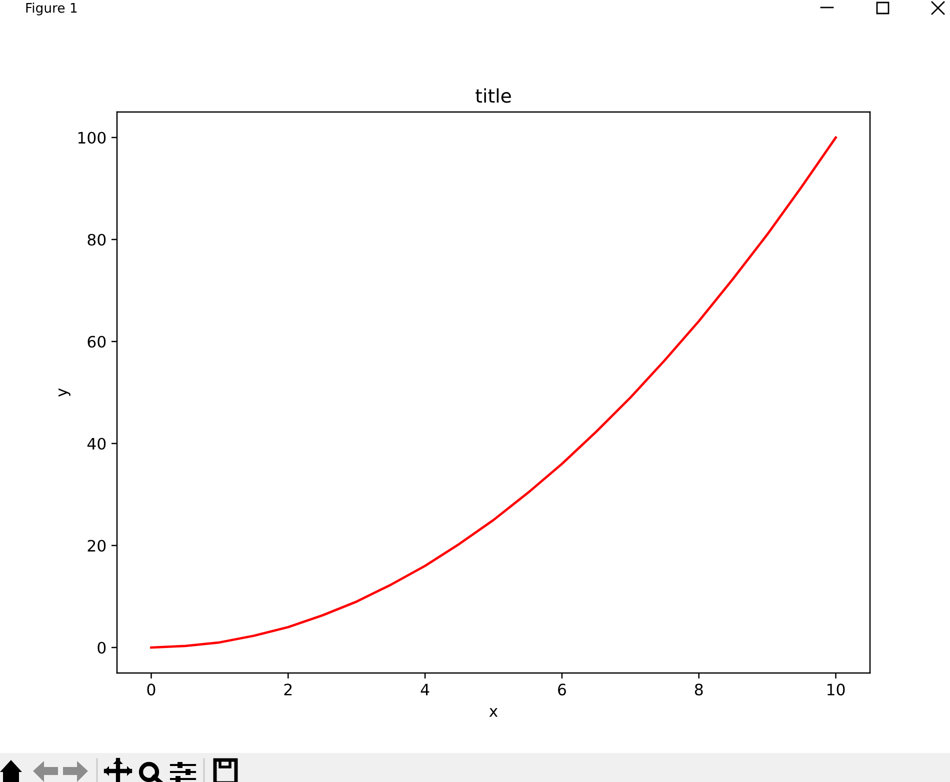 This screenshot has width=950, height=782. I want to click on y-tick-label: 80, so click(97, 240).